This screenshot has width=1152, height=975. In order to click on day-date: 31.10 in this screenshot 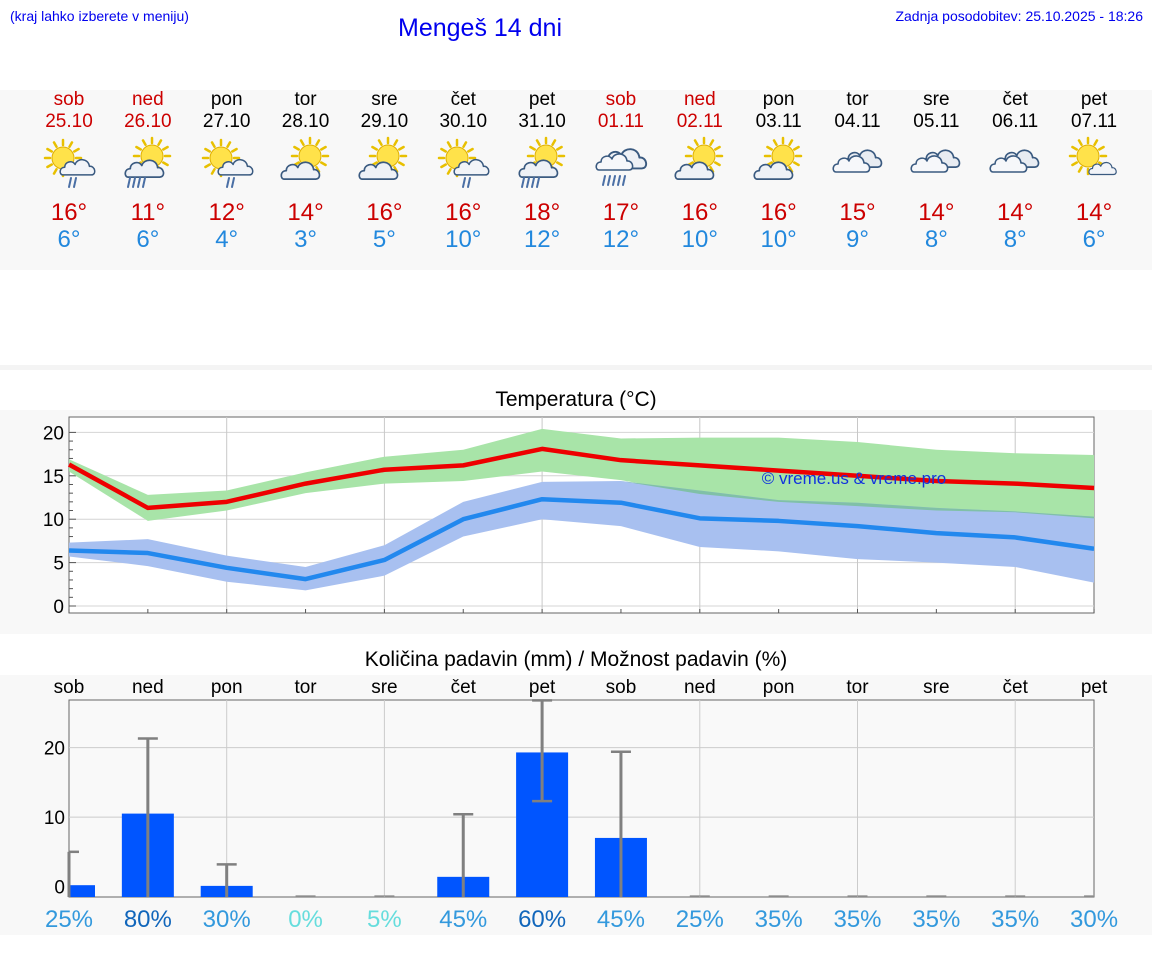, I will do `click(542, 121)`.